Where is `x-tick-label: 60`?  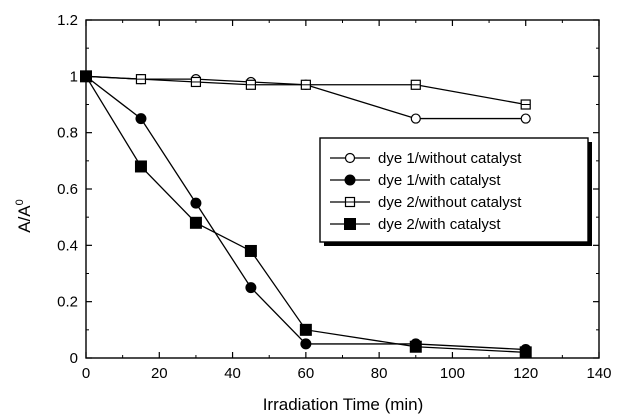 x-tick-label: 60 is located at coordinates (306, 373).